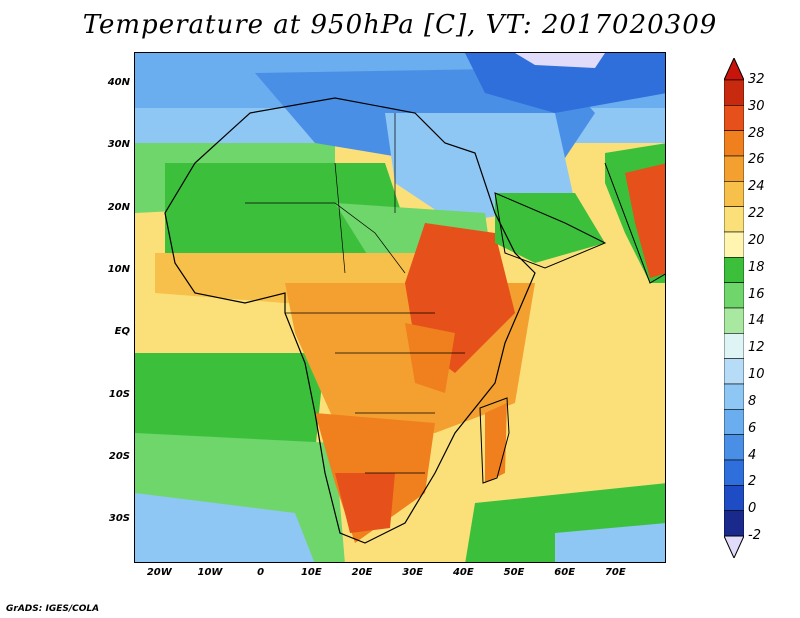 This screenshot has height=618, width=800. Describe the element at coordinates (752, 455) in the screenshot. I see `colorbar-level-label: 4` at that location.